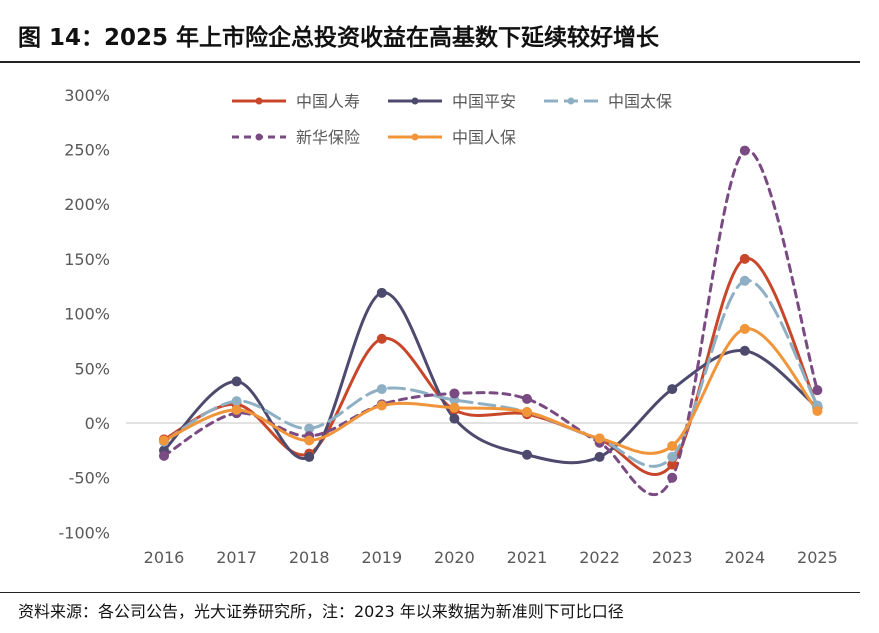 The width and height of the screenshot is (879, 633). I want to click on source-divider, so click(430, 592).